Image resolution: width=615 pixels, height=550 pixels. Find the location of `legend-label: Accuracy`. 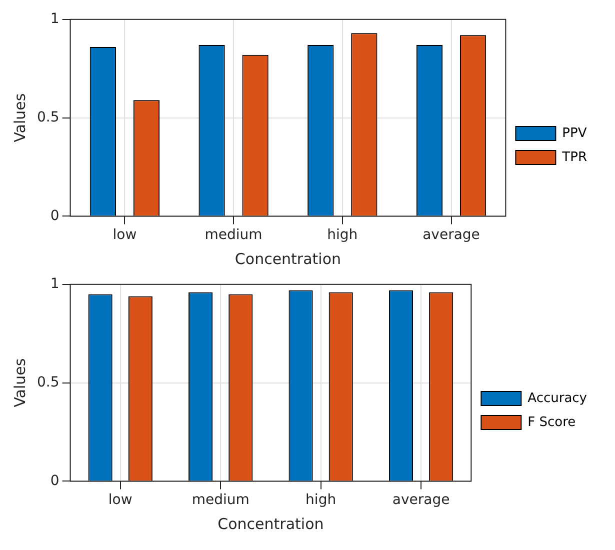

legend-label: Accuracy is located at coordinates (558, 398).